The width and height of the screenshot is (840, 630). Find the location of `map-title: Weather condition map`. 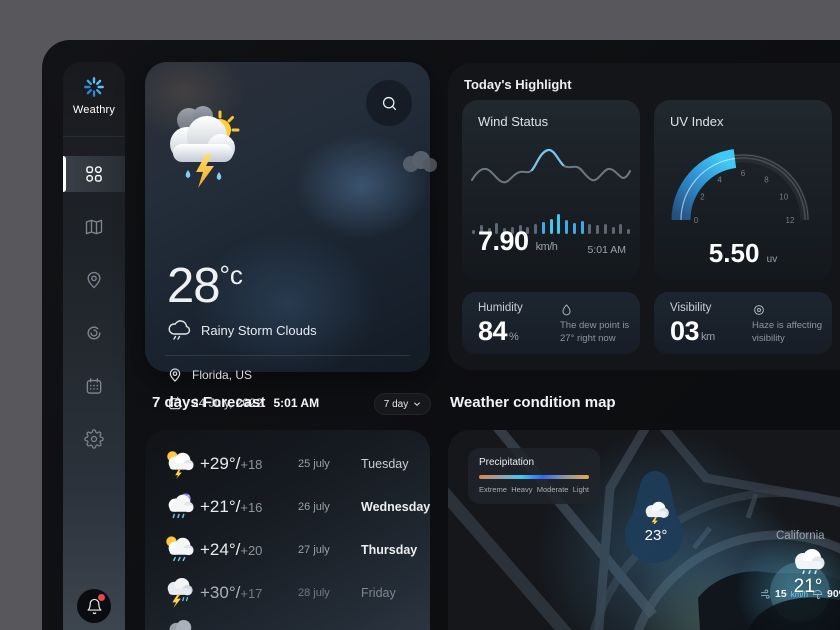

map-title: Weather condition map is located at coordinates (533, 402).